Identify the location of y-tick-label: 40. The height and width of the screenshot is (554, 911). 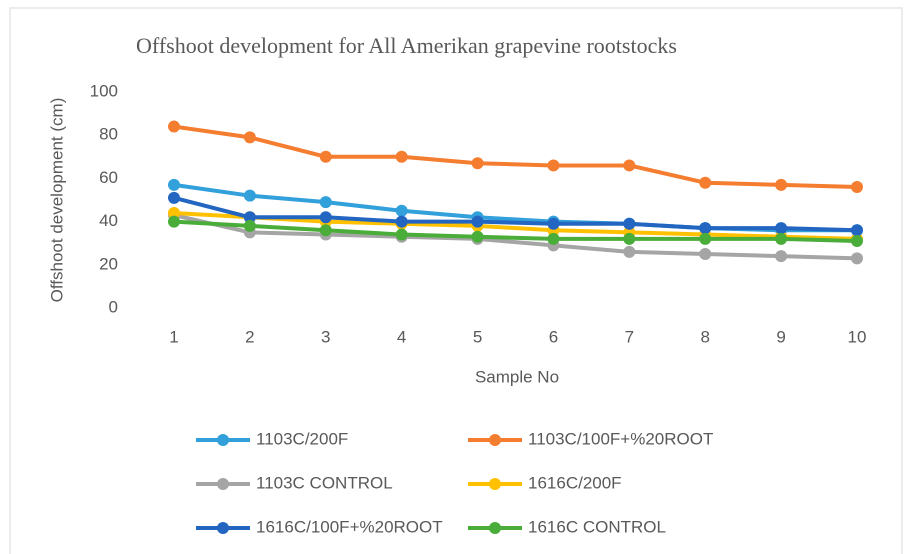
(108, 220).